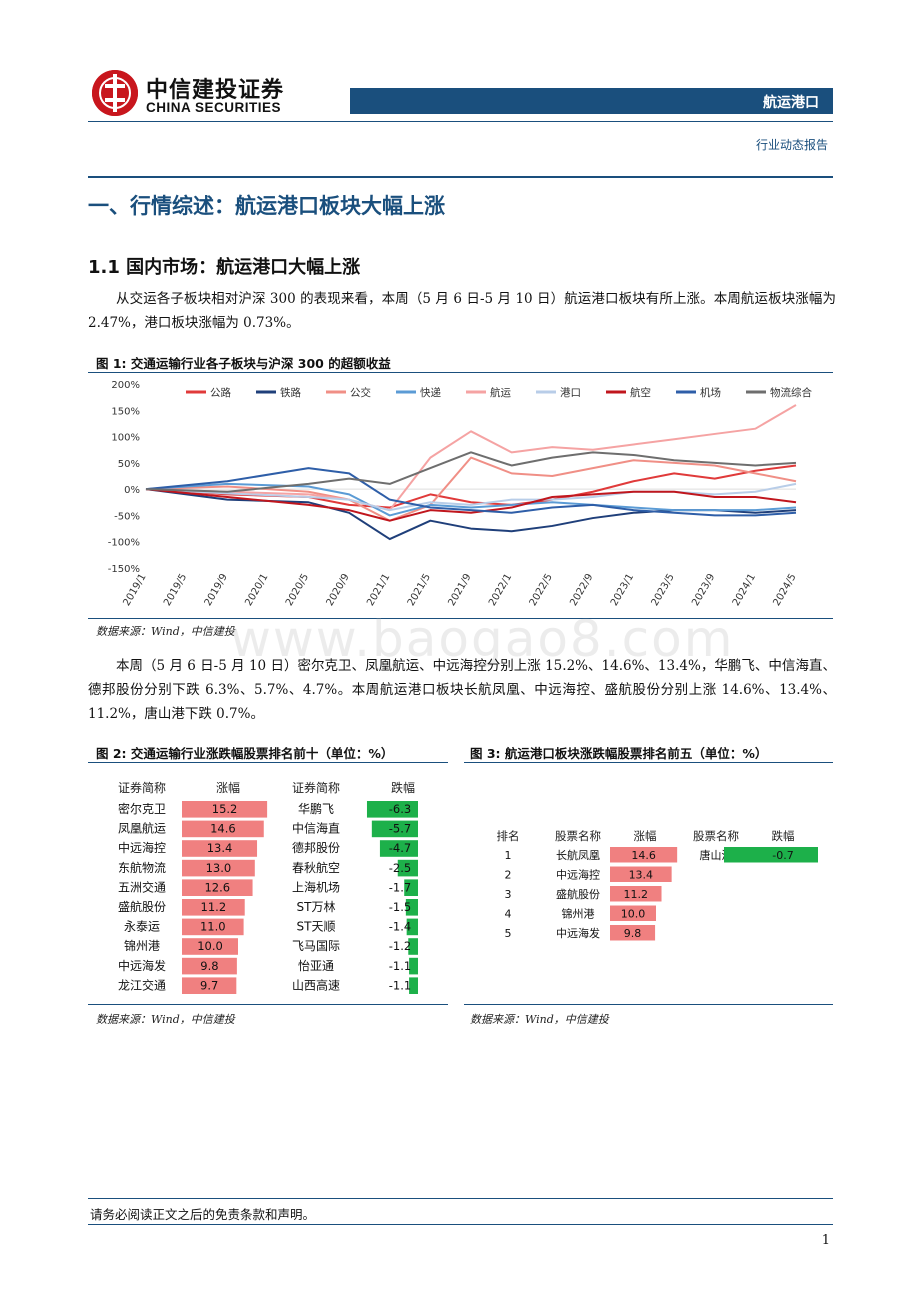 Image resolution: width=920 pixels, height=1302 pixels. I want to click on gainer-value: 11.0, so click(213, 927).